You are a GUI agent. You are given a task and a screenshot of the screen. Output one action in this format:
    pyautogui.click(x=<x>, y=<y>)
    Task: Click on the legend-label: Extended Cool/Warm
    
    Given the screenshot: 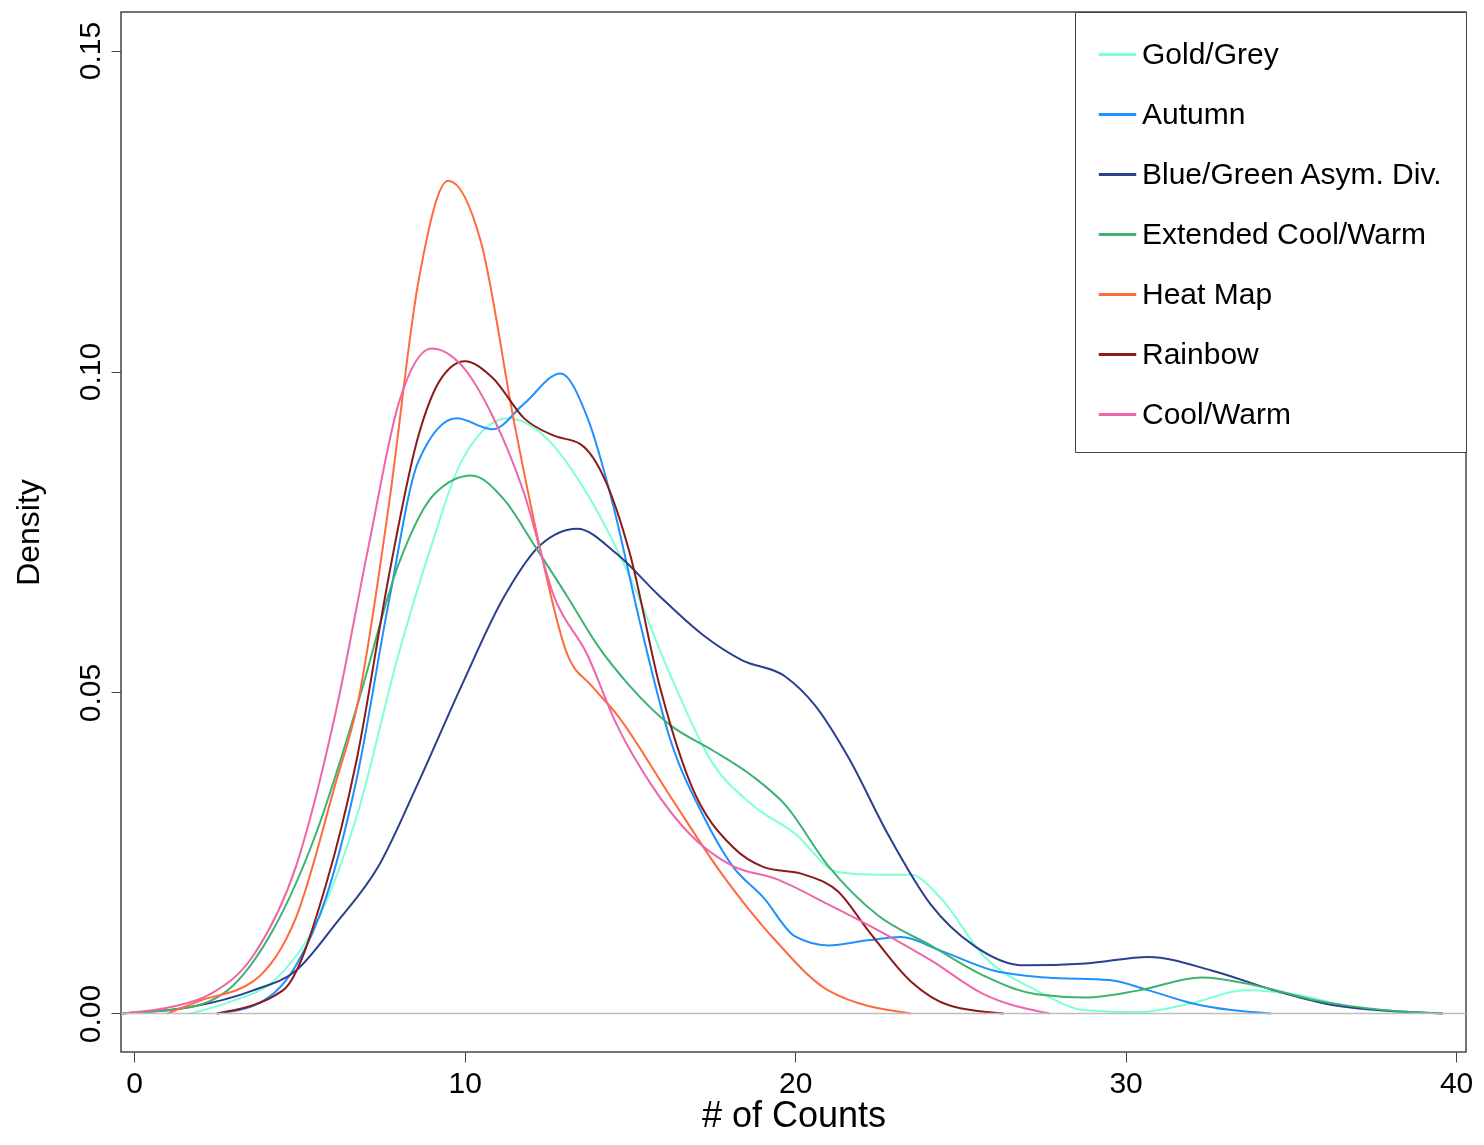 What is the action you would take?
    pyautogui.click(x=1284, y=233)
    